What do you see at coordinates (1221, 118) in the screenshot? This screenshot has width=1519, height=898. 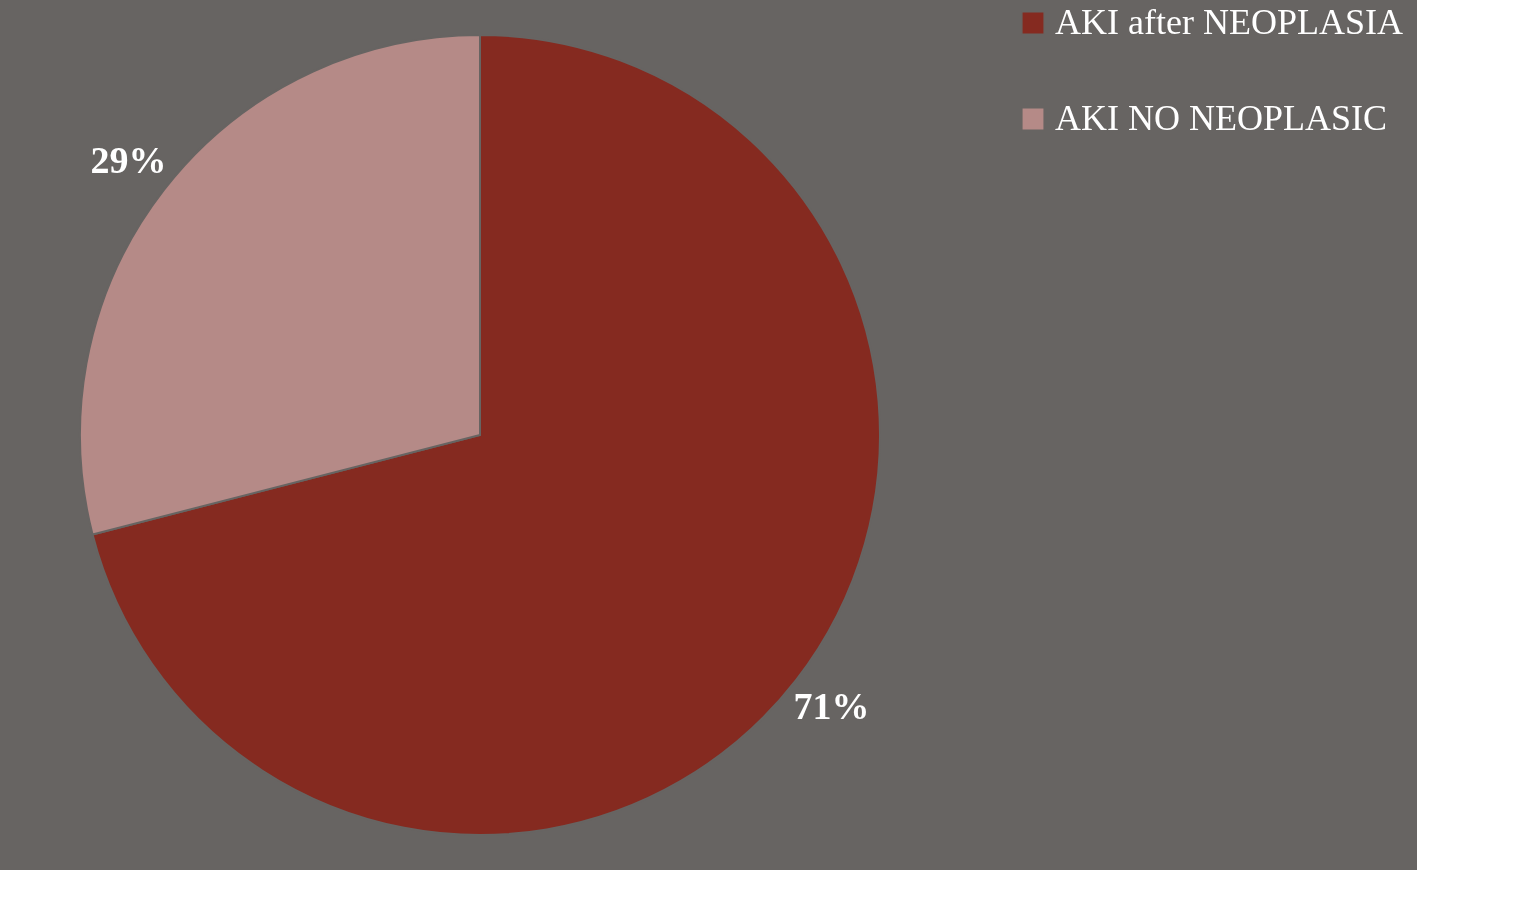 I see `legend-label: AKI NO NEOPLASIC` at bounding box center [1221, 118].